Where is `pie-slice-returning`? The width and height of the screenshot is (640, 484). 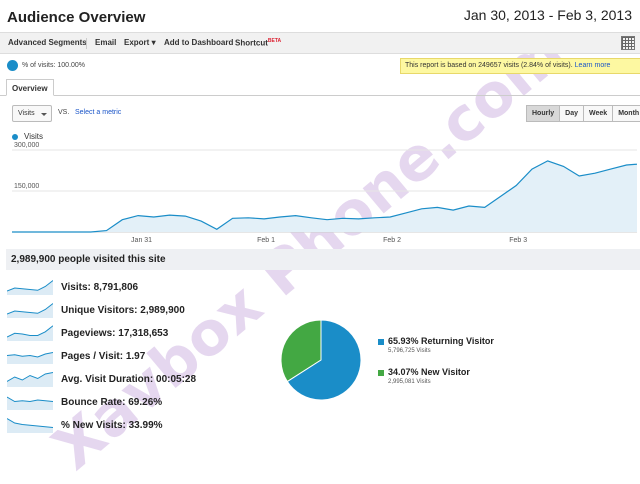
pie-slice-returning is located at coordinates (324, 360).